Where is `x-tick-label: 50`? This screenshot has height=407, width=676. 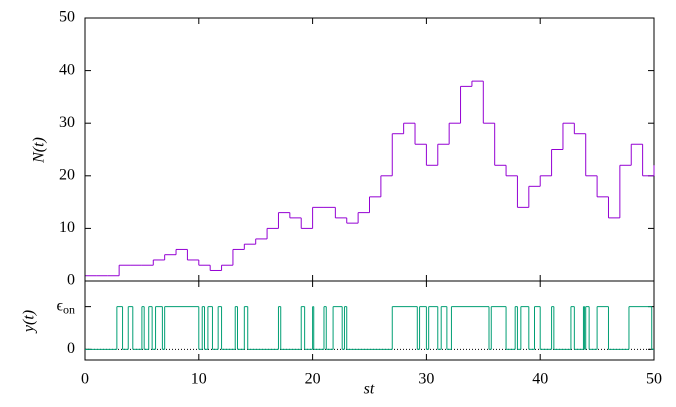 x-tick-label: 50 is located at coordinates (654, 379).